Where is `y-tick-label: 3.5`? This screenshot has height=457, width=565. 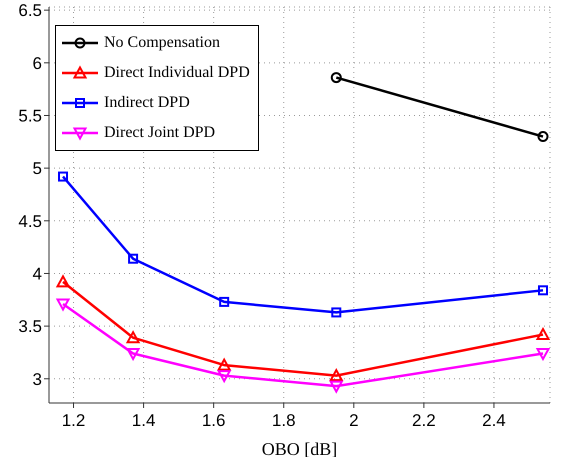
y-tick-label: 3.5 is located at coordinates (30, 326).